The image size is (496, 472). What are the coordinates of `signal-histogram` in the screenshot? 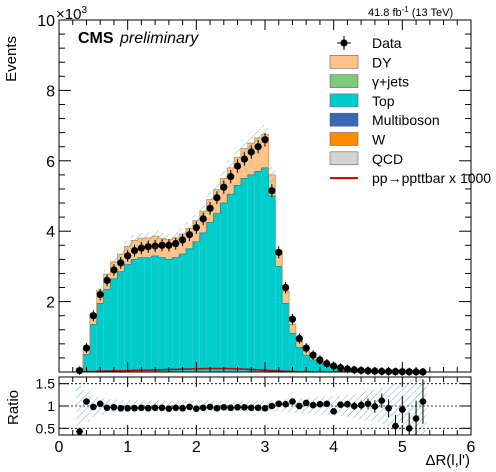 It's located at (251, 369).